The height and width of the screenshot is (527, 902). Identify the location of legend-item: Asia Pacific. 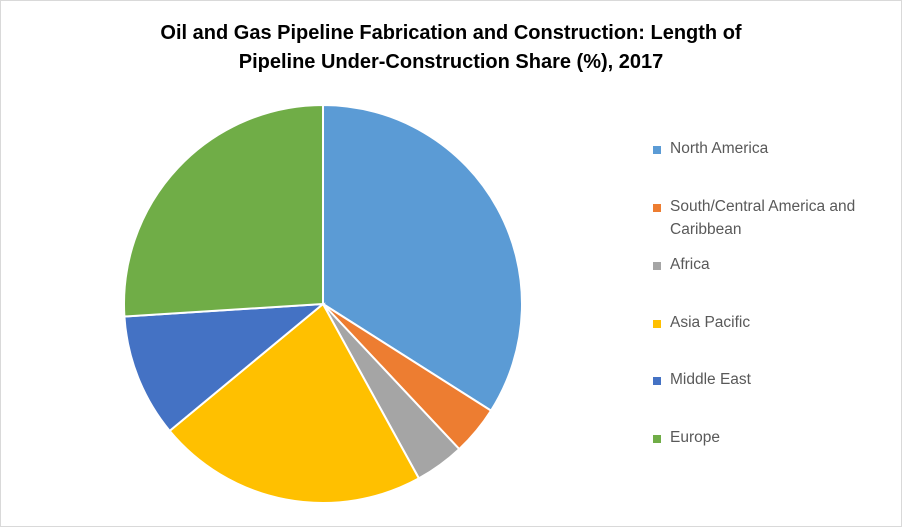
(773, 322).